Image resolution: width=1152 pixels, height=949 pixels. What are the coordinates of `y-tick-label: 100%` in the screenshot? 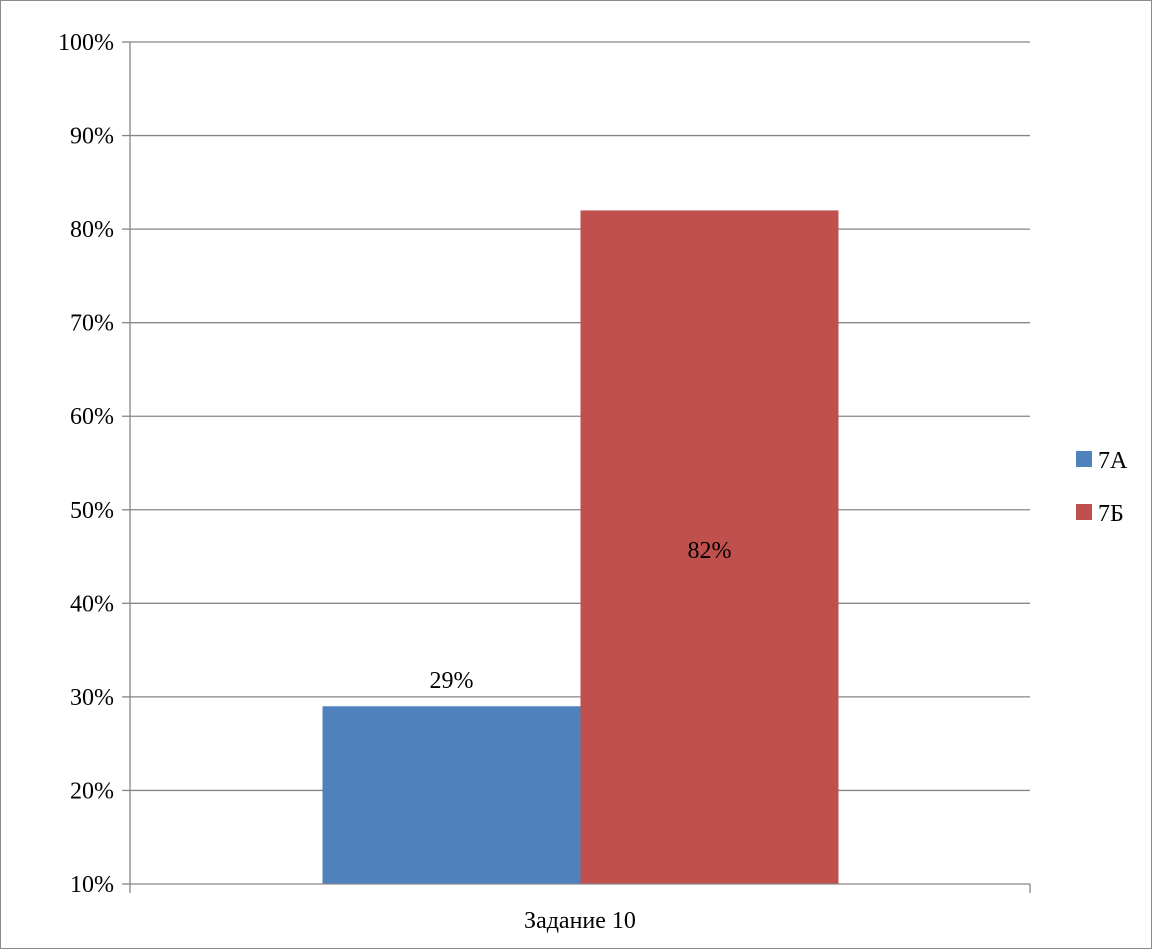 It's located at (86, 43).